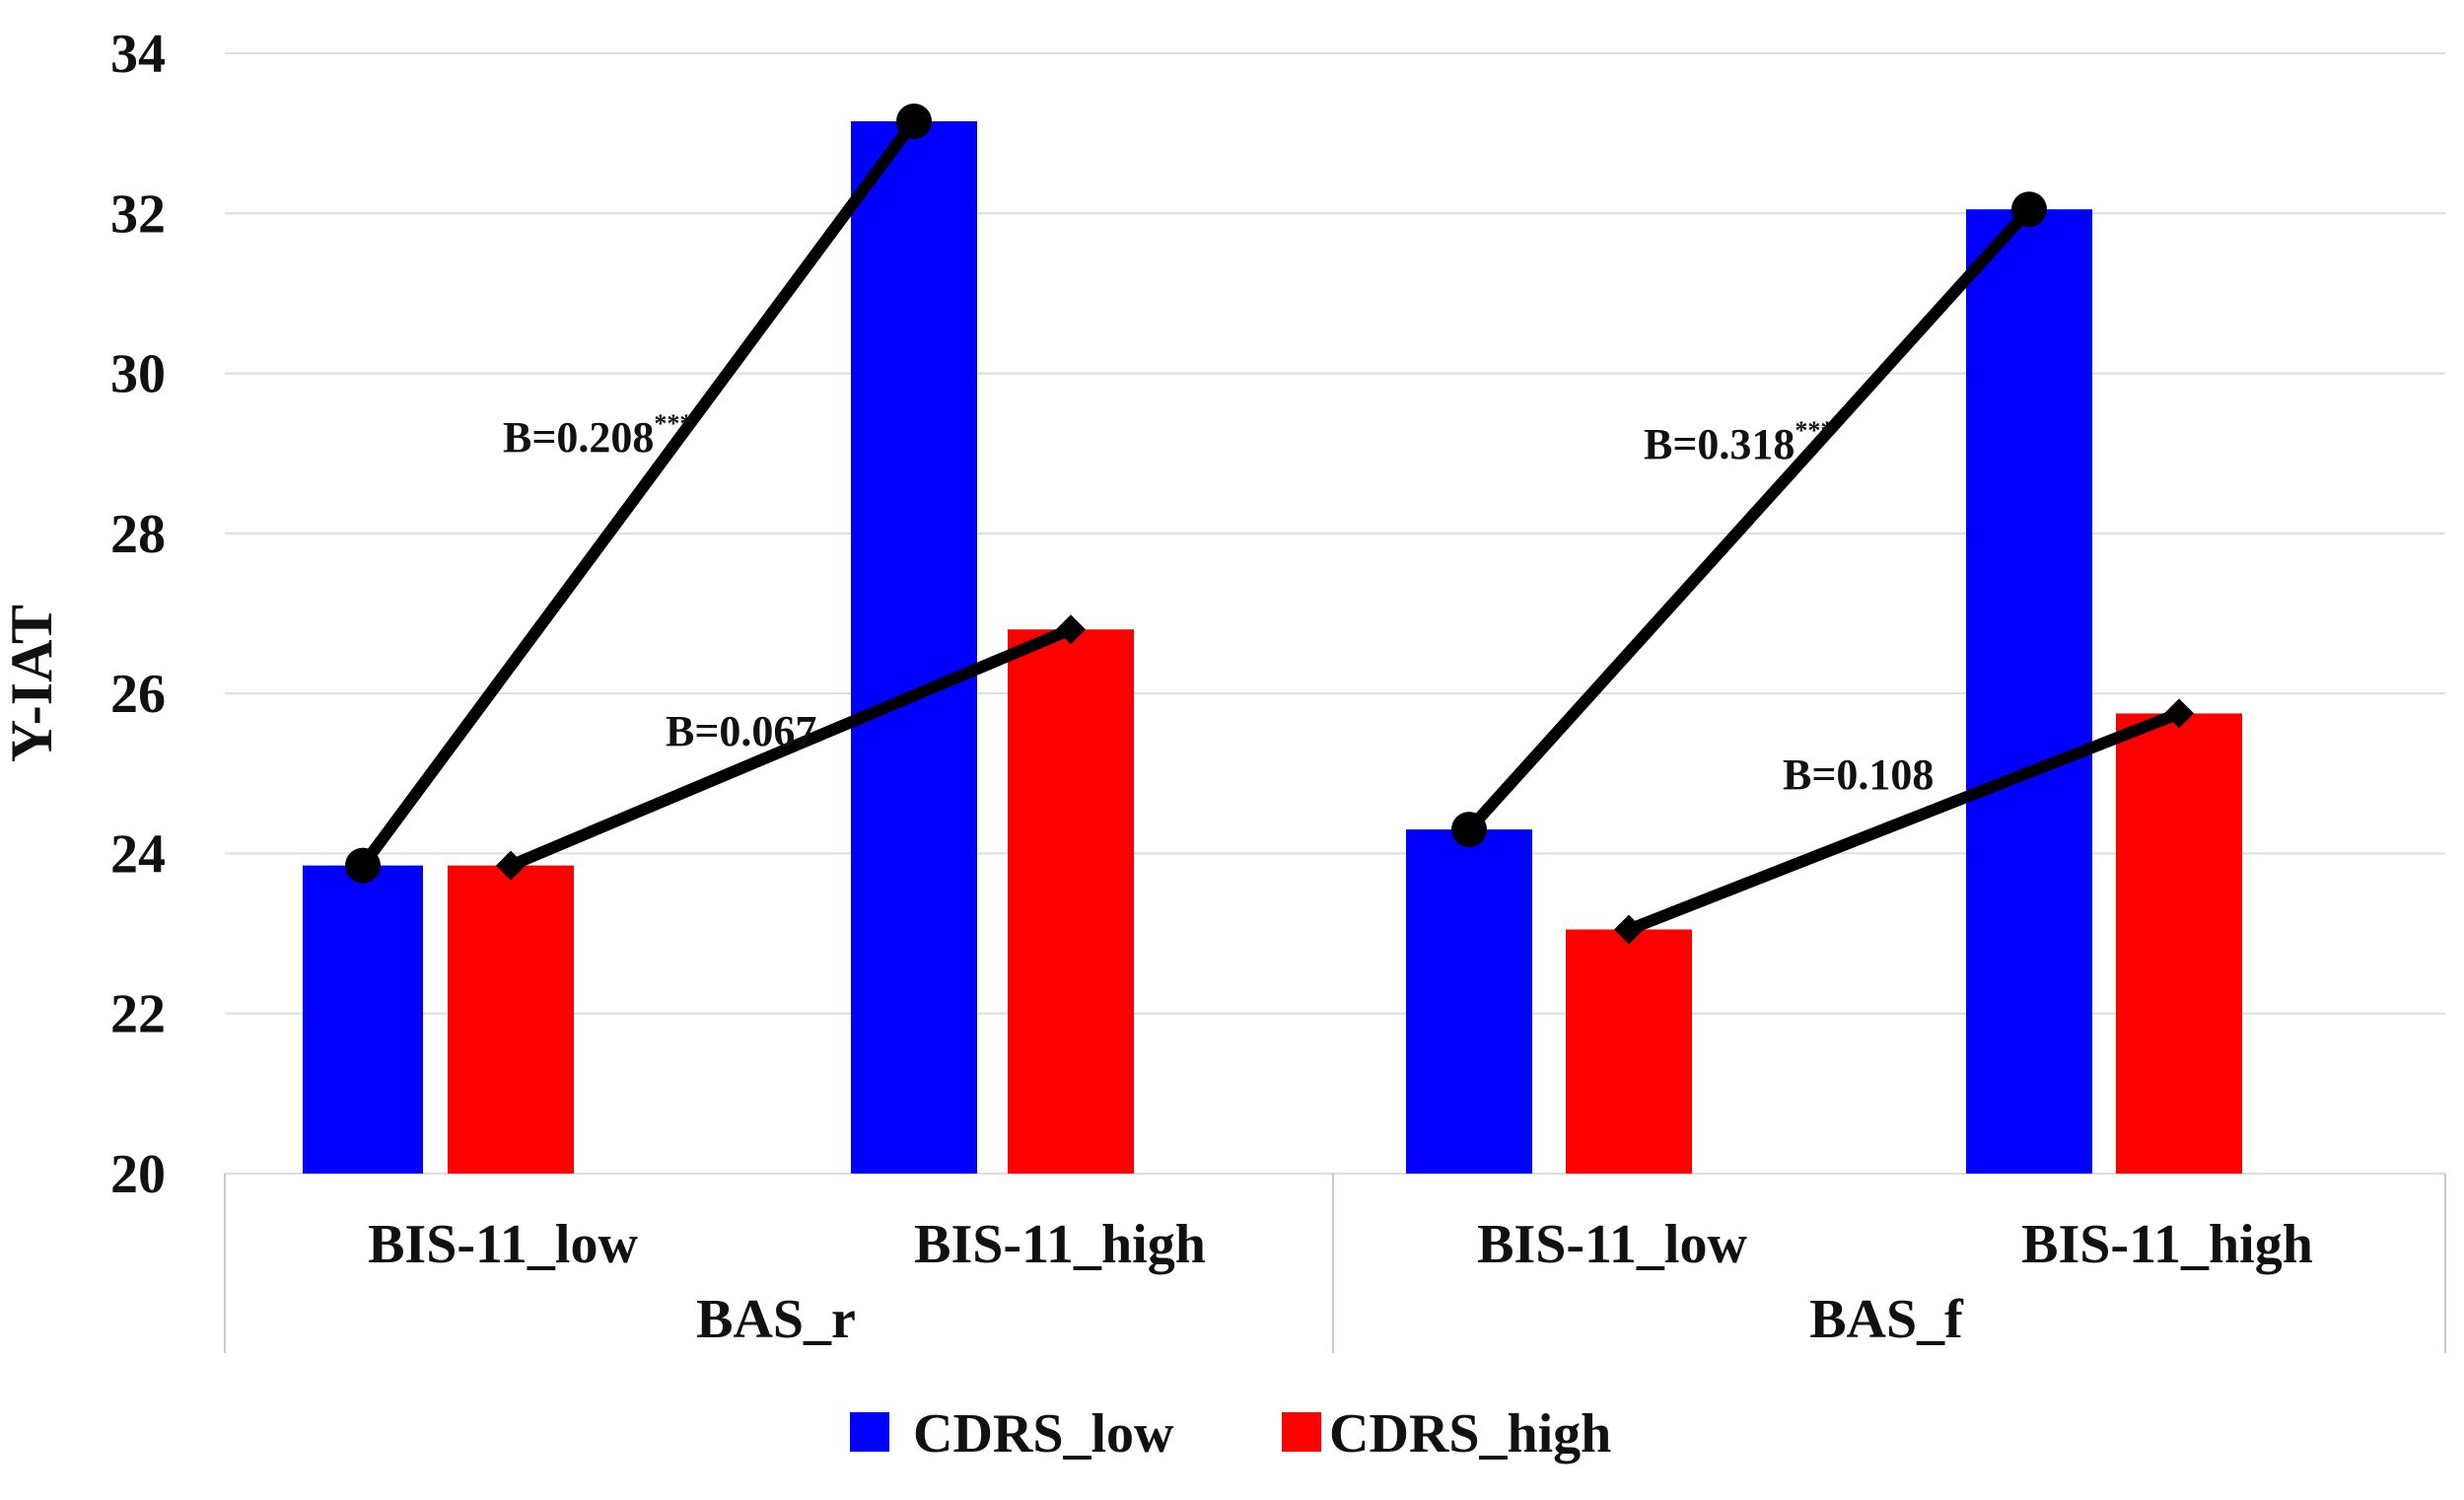 Image resolution: width=2464 pixels, height=1500 pixels. I want to click on y-tick-label: 30, so click(138, 374).